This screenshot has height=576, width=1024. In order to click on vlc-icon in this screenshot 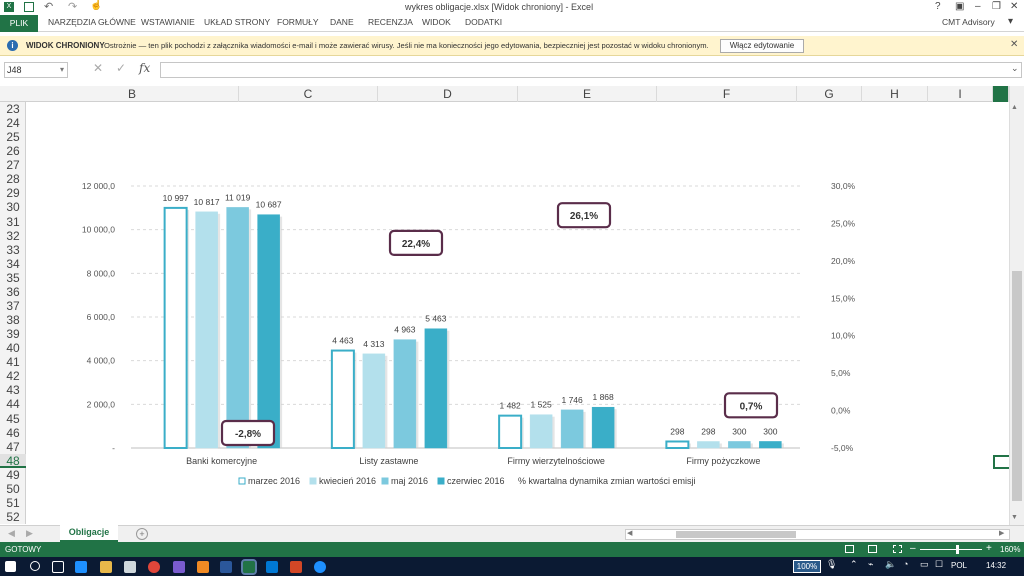, I will do `click(203, 567)`.